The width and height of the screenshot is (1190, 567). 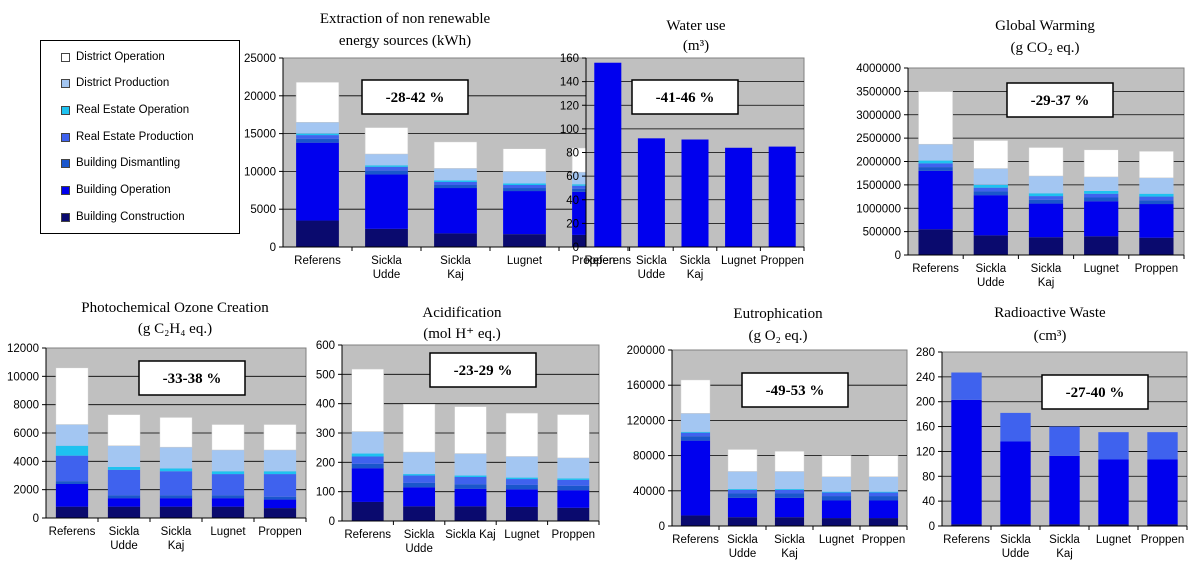 What do you see at coordinates (1045, 48) in the screenshot?
I see `chart-title: (g CO₂ eq.)` at bounding box center [1045, 48].